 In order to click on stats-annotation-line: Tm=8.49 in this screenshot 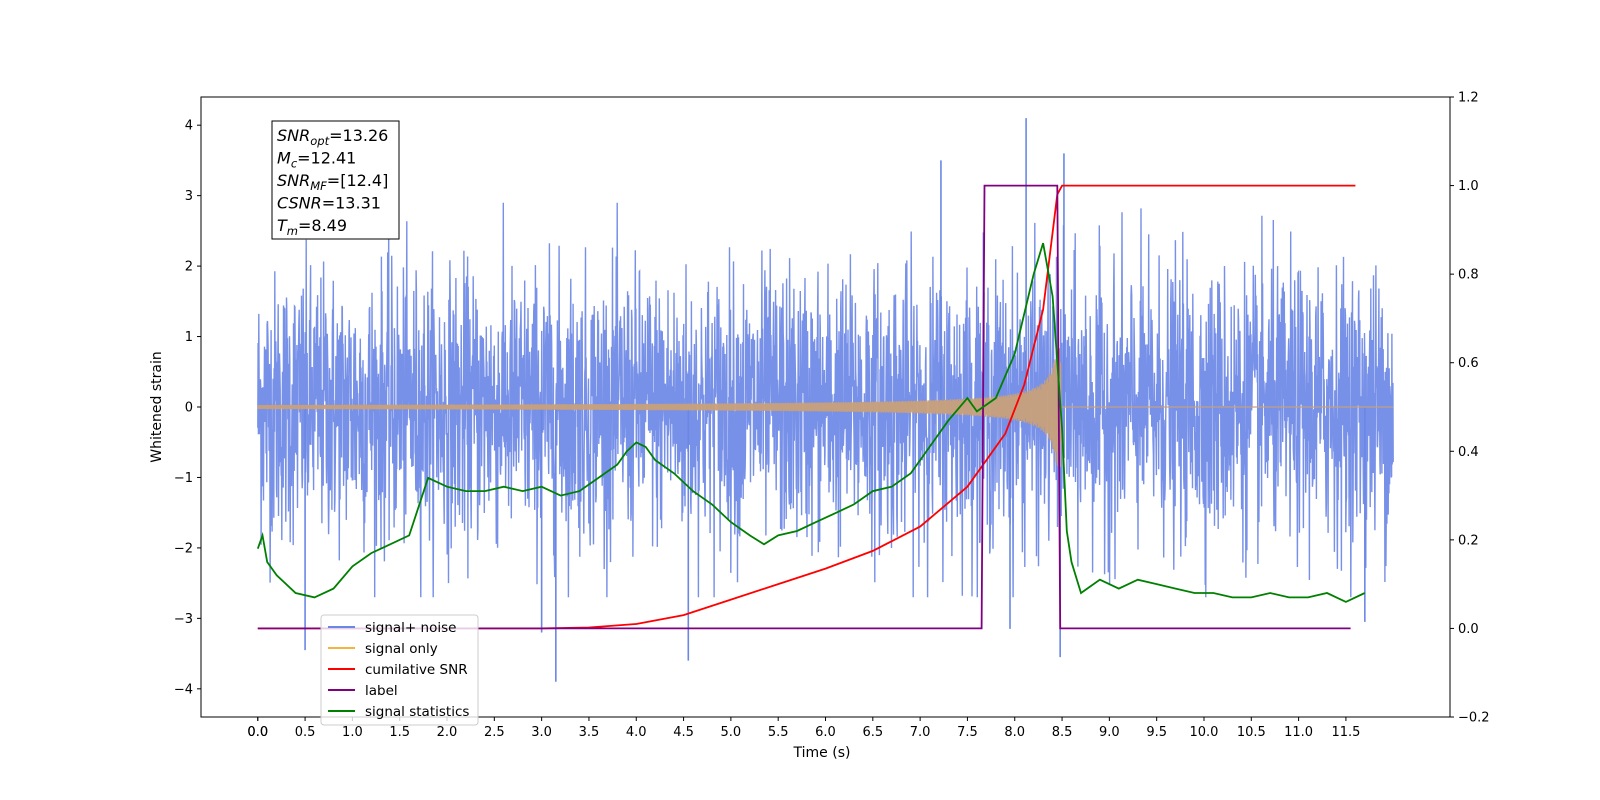, I will do `click(312, 227)`.